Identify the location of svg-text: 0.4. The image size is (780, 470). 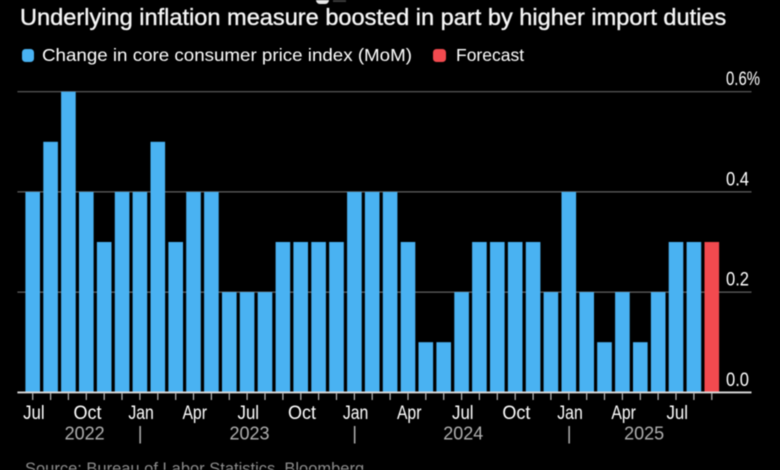
(737, 179).